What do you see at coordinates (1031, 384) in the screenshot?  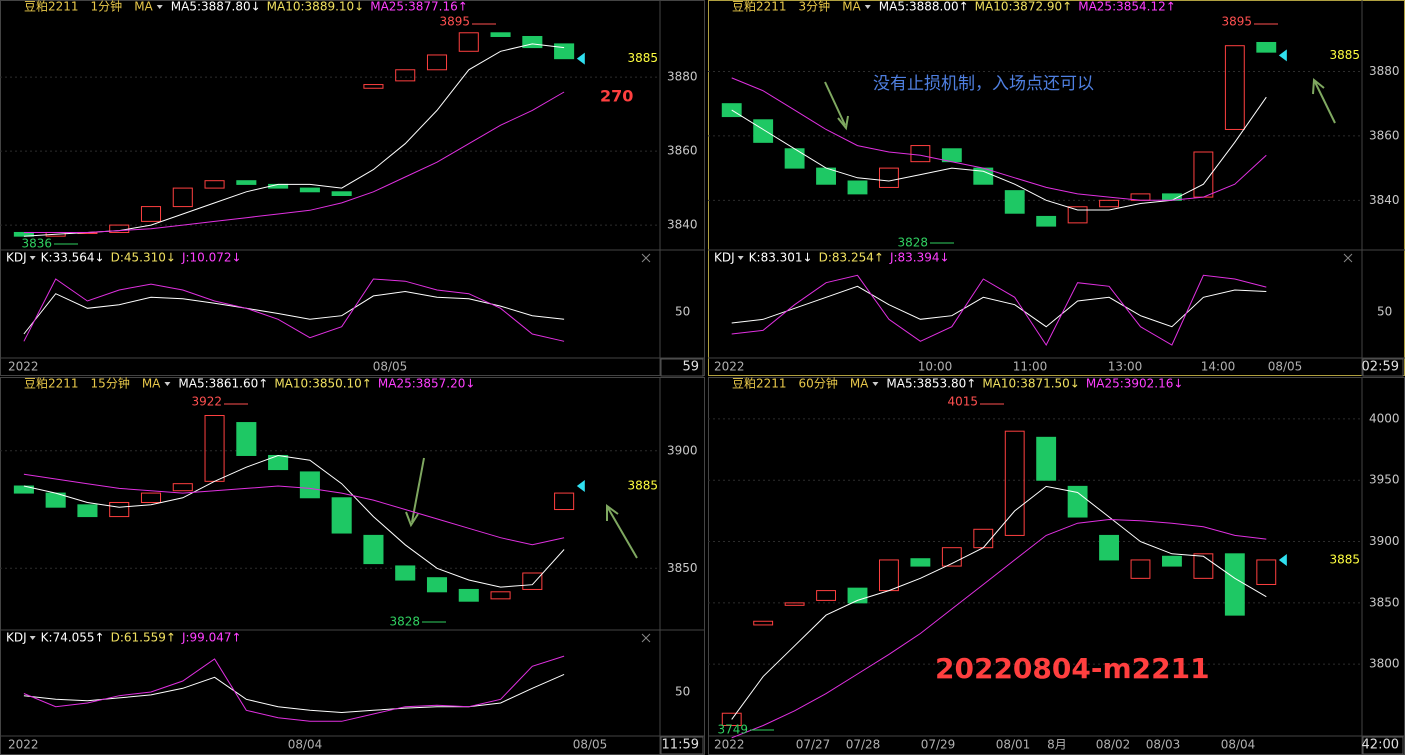 I see `ma-label: MA10:3871.50↓` at bounding box center [1031, 384].